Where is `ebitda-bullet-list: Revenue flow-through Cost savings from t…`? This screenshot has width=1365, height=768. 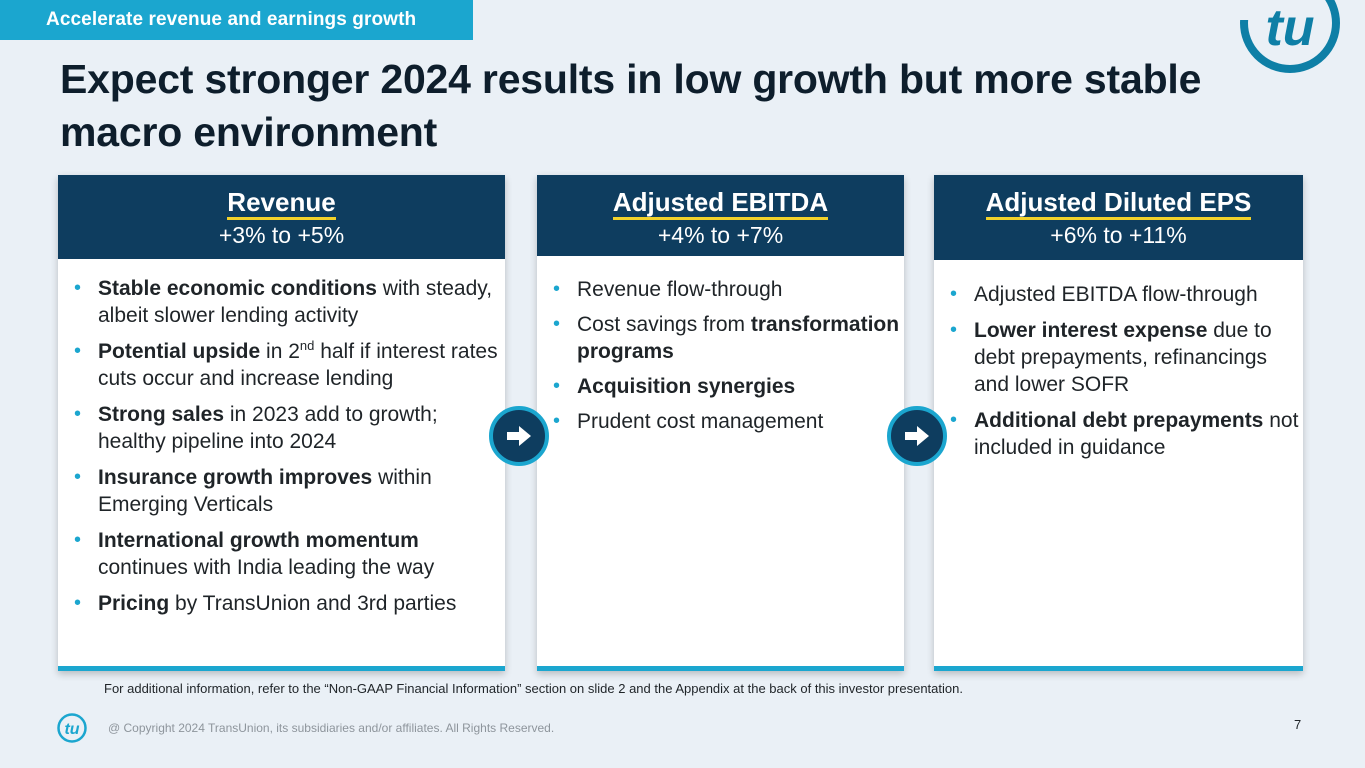 ebitda-bullet-list: Revenue flow-through Cost savings from t… is located at coordinates (720, 345).